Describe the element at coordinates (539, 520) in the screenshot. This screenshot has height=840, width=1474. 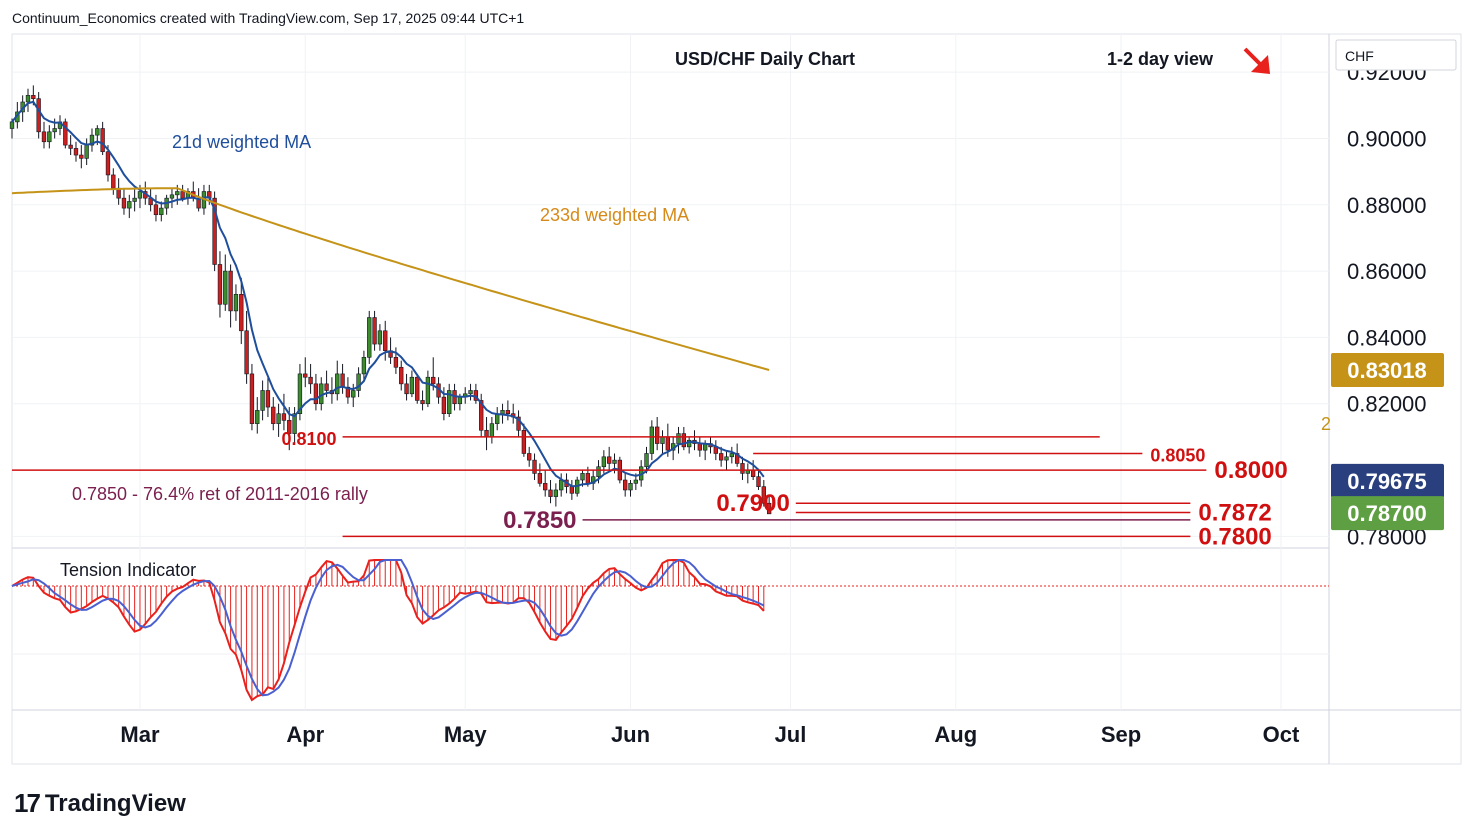
I see `level-label: 0.7850` at that location.